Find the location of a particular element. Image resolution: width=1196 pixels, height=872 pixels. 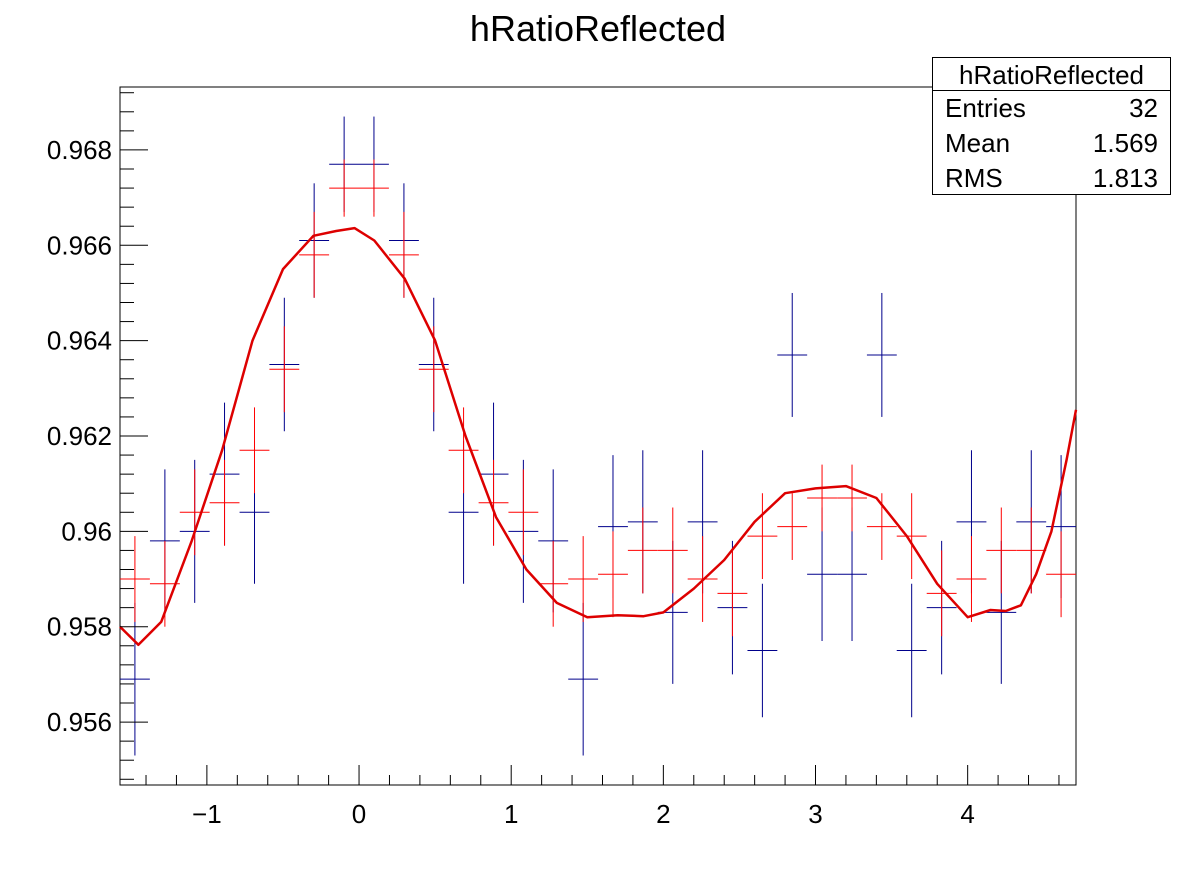

x-tick-label: 3 is located at coordinates (815, 814).